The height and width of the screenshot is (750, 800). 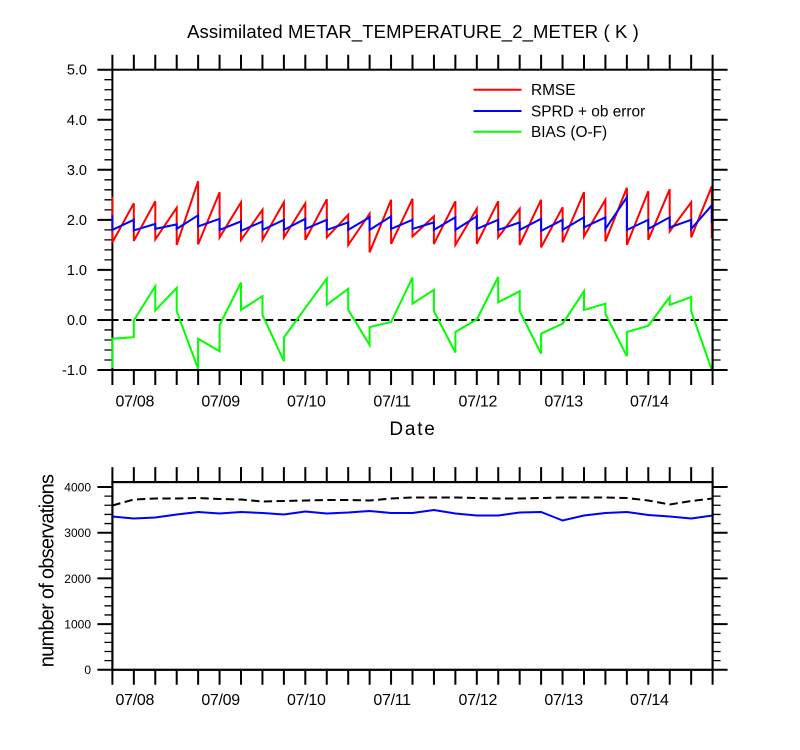 What do you see at coordinates (77, 533) in the screenshot?
I see `svg-text: 3000` at bounding box center [77, 533].